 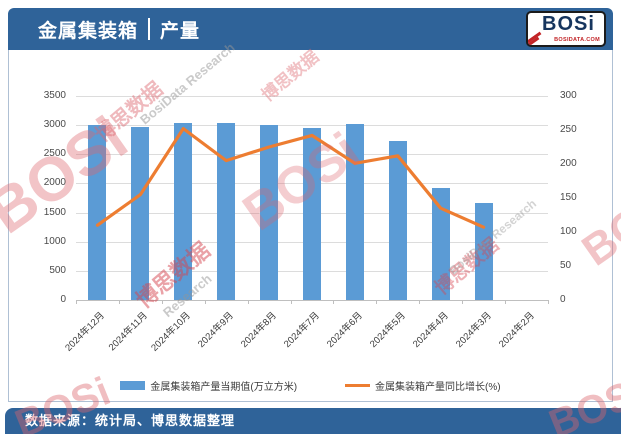 What do you see at coordinates (54, 183) in the screenshot?
I see `left-axis-tick-label: 2000` at bounding box center [54, 183].